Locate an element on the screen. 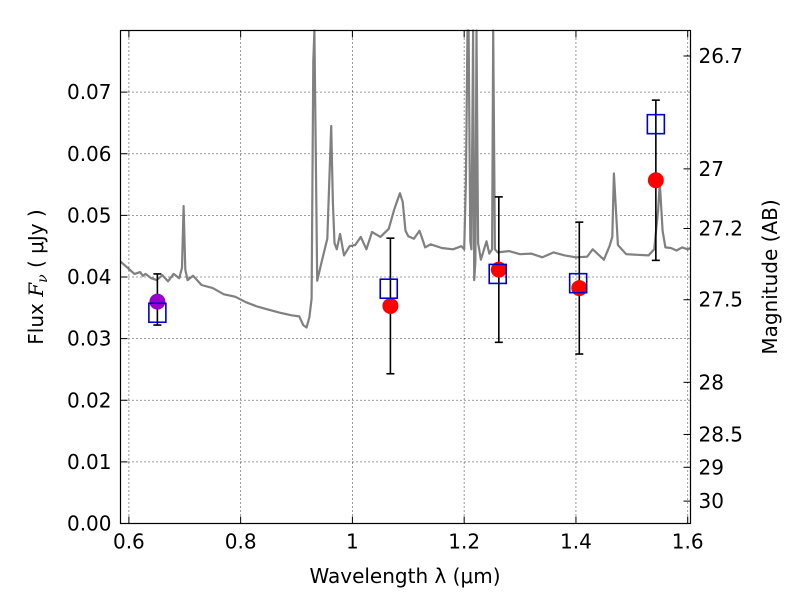  y2-tick-label: 27.2 is located at coordinates (721, 229).